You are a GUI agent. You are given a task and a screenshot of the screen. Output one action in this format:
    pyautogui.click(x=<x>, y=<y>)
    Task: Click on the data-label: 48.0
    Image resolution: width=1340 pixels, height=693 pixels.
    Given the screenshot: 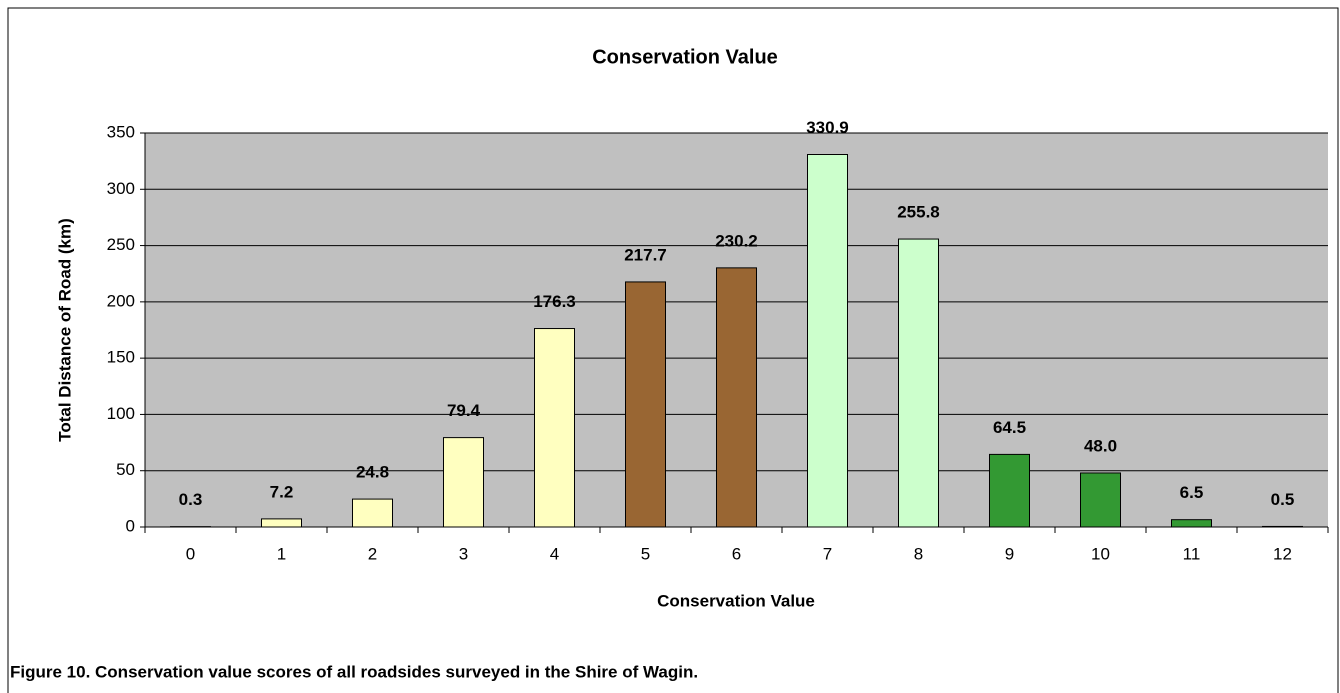 What is the action you would take?
    pyautogui.click(x=1100, y=445)
    